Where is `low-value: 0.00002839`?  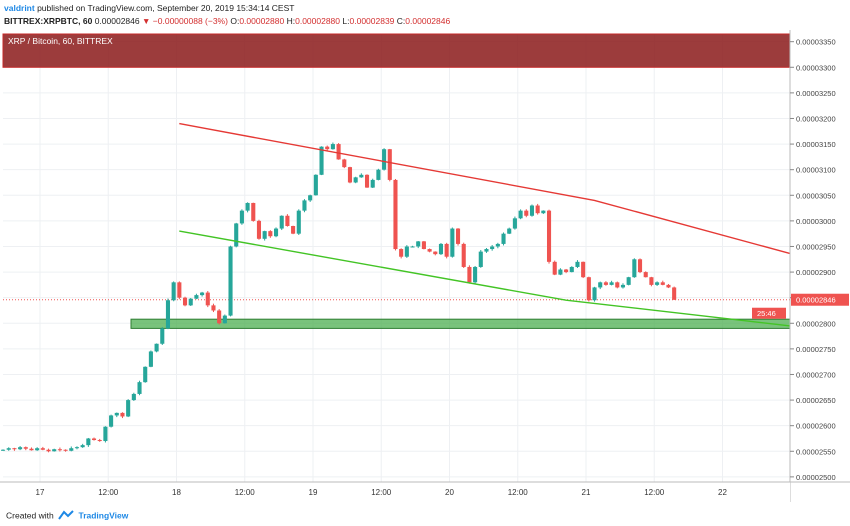
low-value: 0.00002839 is located at coordinates (372, 21).